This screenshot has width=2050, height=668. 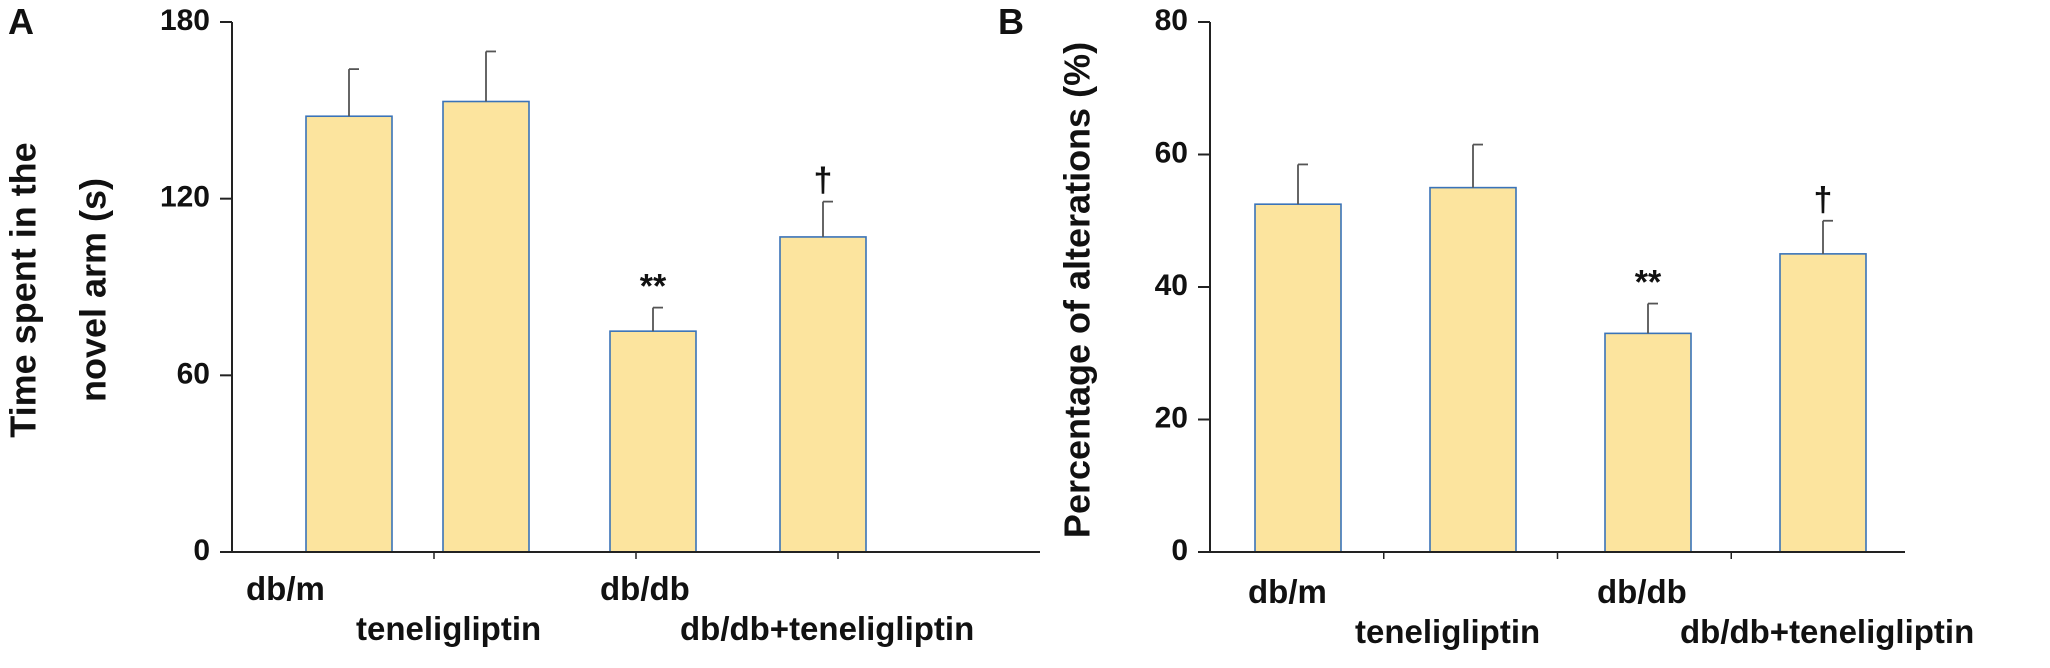 I want to click on panel-b-category-label-1: db/m, so click(x=1287, y=591).